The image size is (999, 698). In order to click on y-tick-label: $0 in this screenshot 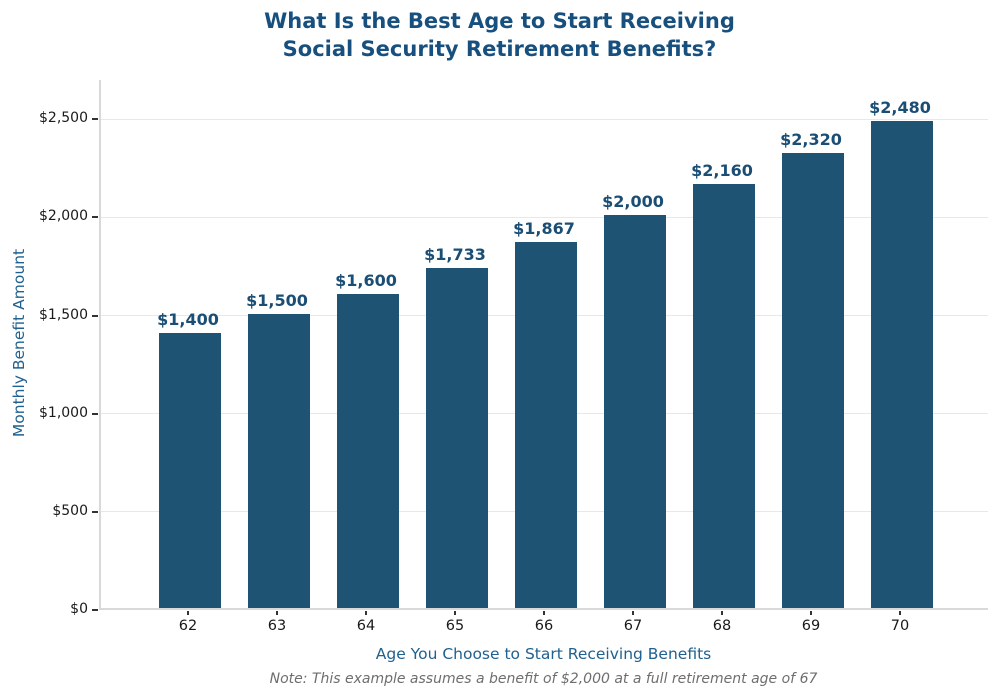, I will do `click(79, 609)`.